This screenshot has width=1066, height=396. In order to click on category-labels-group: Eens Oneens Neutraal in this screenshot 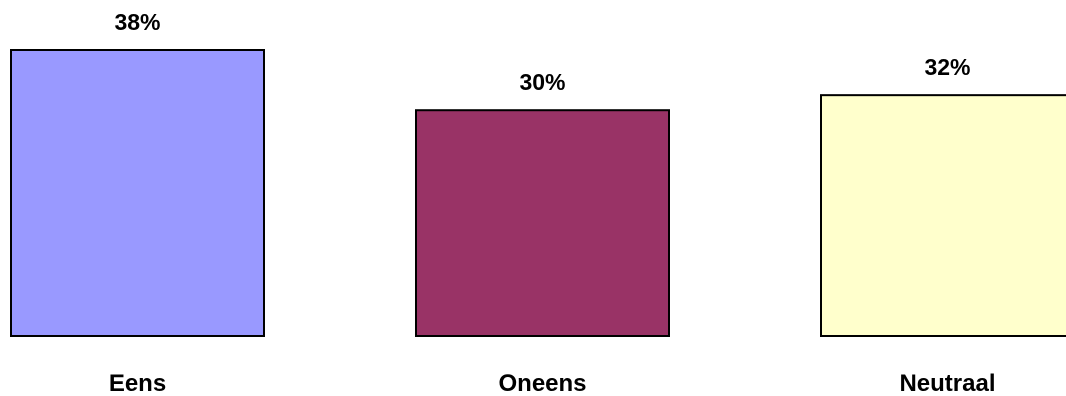, I will do `click(552, 383)`.